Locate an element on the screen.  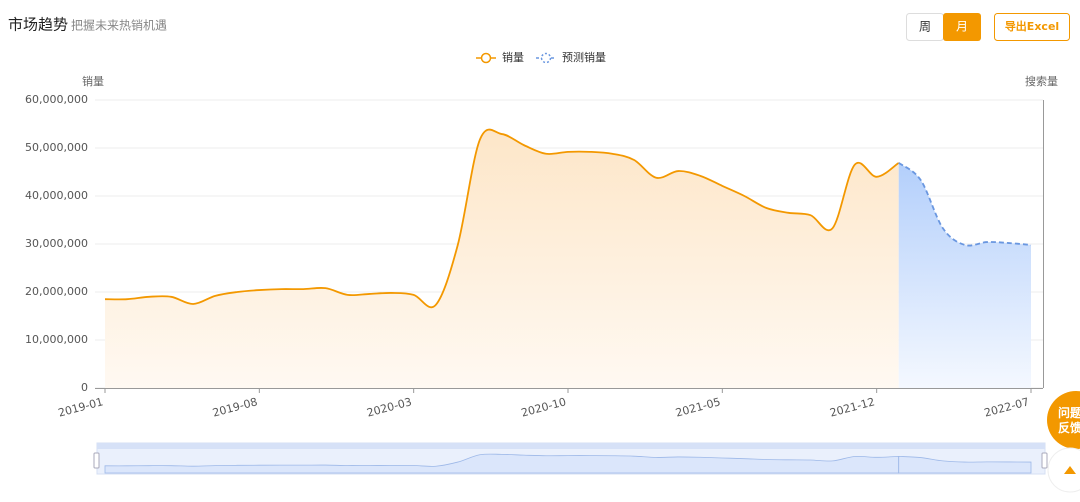
x-tick-label: 2021-05 is located at coordinates (698, 407).